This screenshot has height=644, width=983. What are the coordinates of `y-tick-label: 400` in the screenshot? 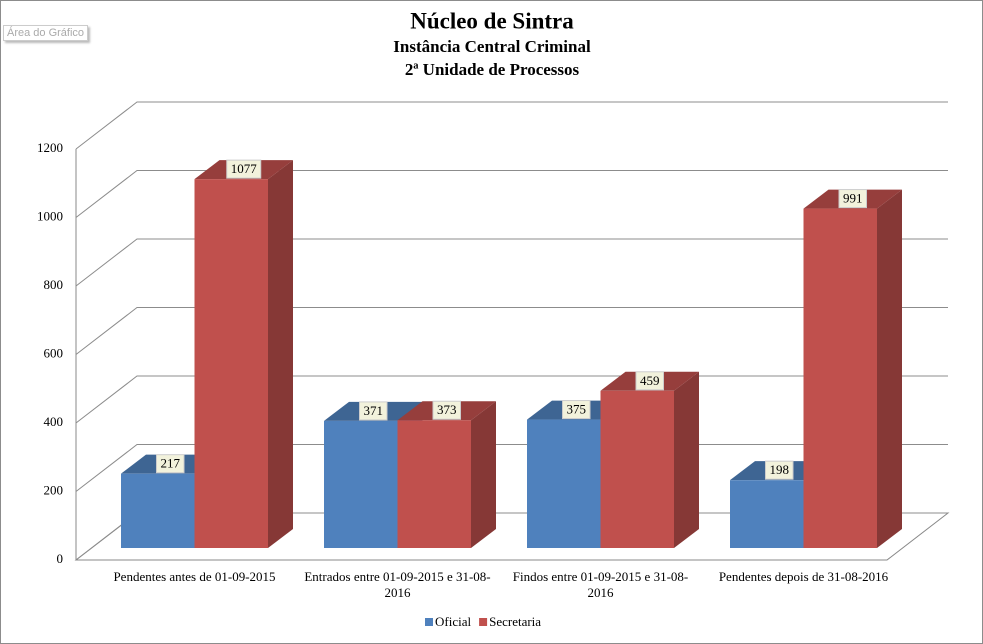 It's located at (54, 421).